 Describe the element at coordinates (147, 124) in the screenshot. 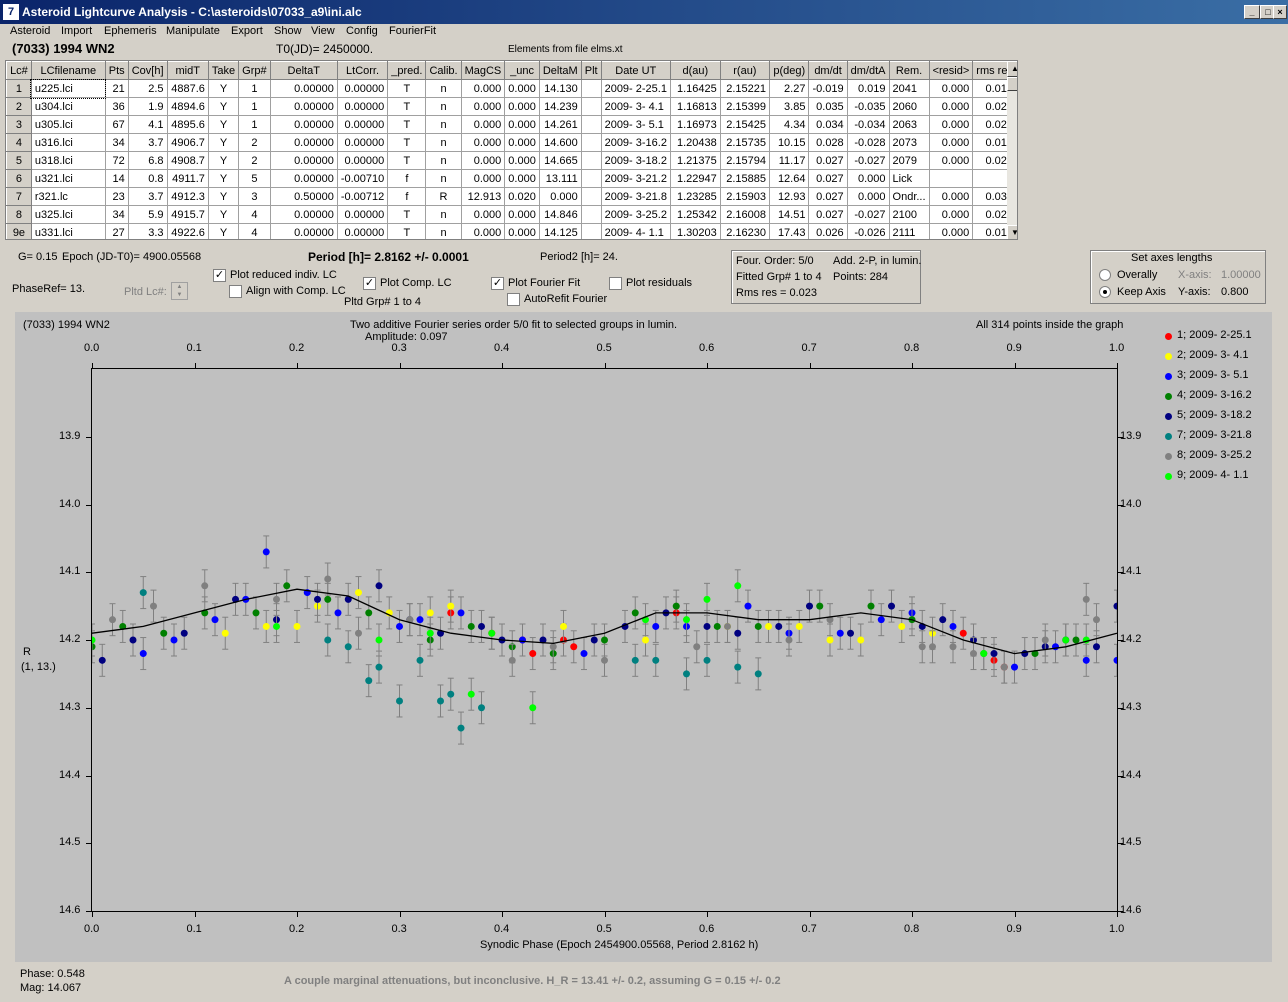

I see `table-cell: 4.1` at that location.